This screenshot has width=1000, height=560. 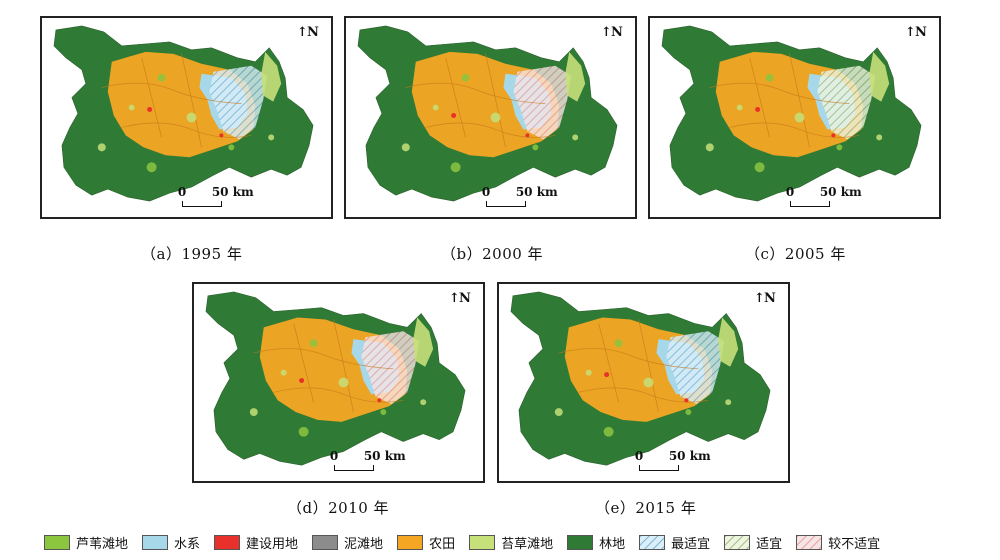 What do you see at coordinates (511, 542) in the screenshot?
I see `legend-item-sedge: 苔草滩地` at bounding box center [511, 542].